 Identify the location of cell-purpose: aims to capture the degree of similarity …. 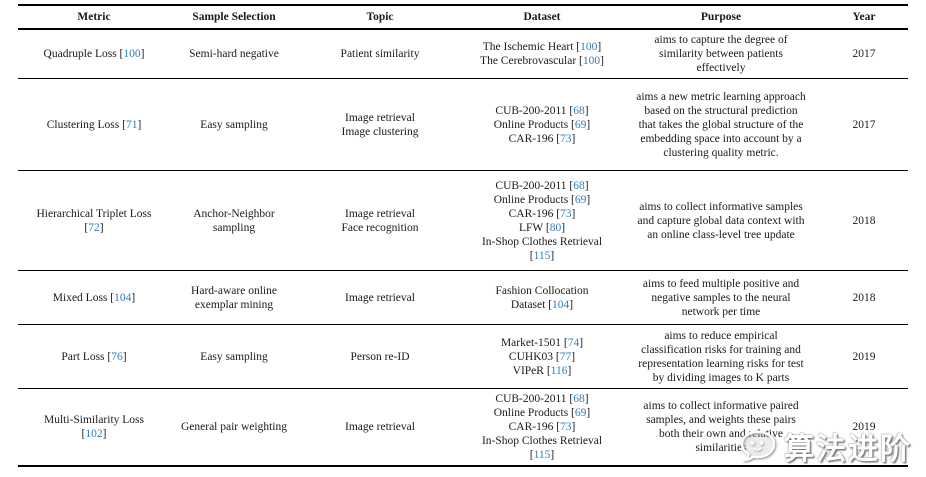
(721, 54).